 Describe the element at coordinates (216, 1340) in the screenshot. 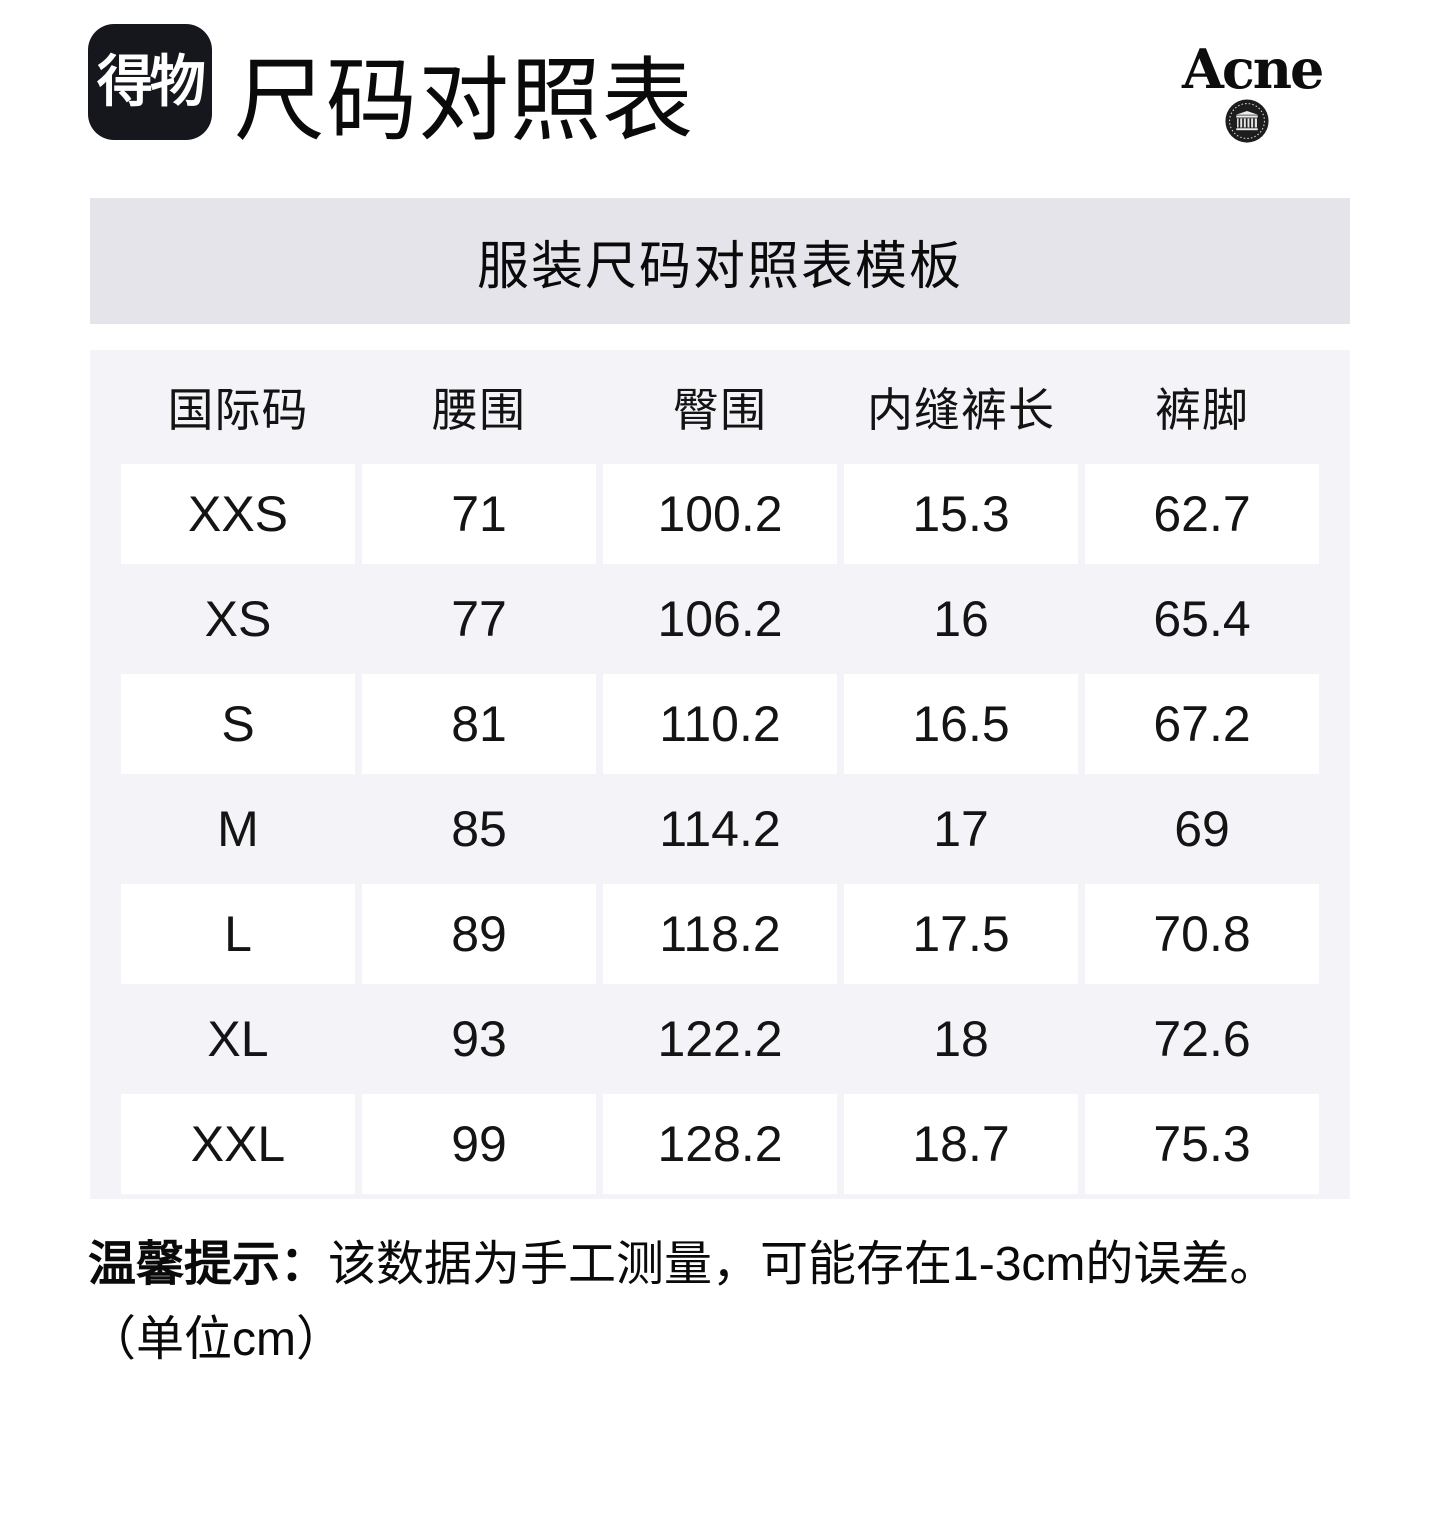

I see `note-unit: （单位cm）` at that location.